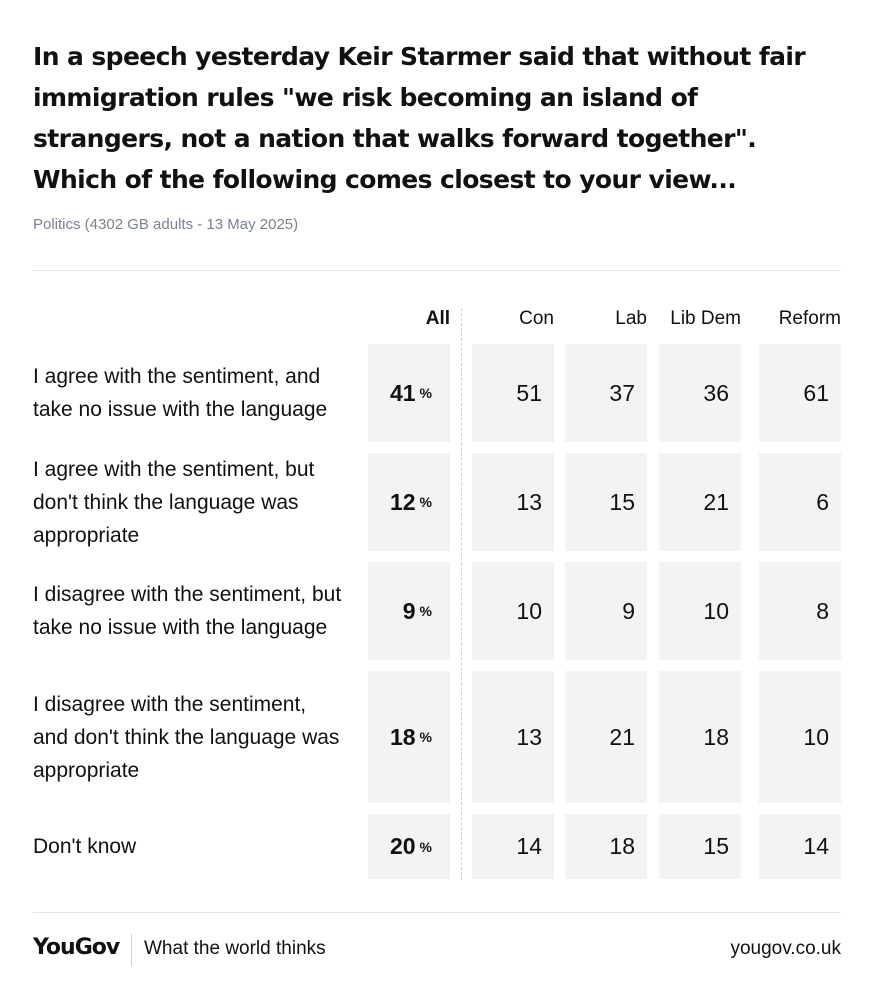 The height and width of the screenshot is (1000, 874). What do you see at coordinates (529, 392) in the screenshot?
I see `cell-value: 51` at bounding box center [529, 392].